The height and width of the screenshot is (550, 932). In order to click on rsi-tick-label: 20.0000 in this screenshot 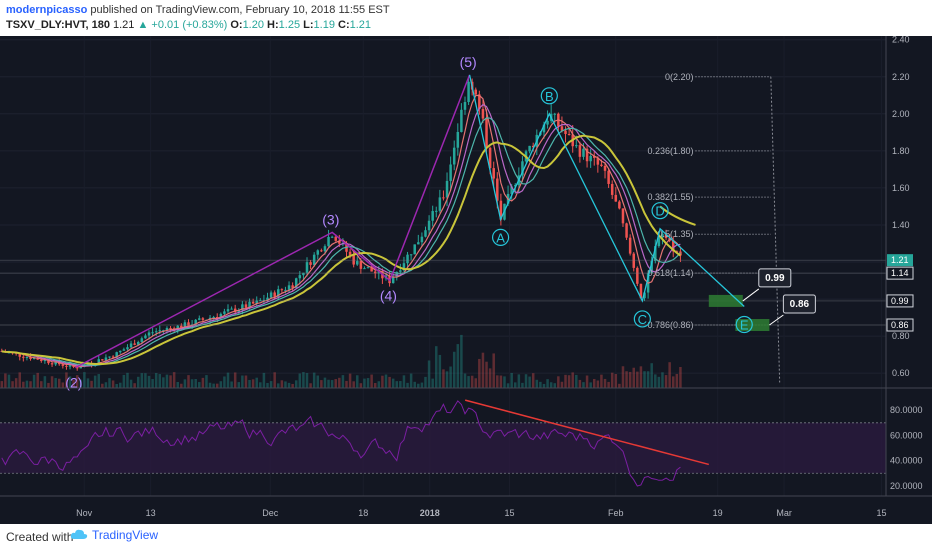, I will do `click(906, 486)`.